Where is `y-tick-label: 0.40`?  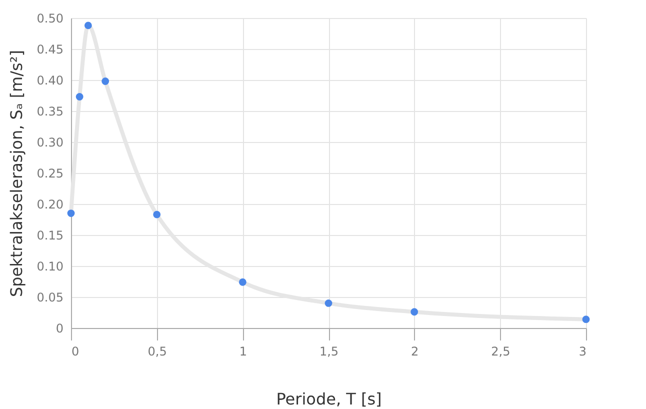 y-tick-label: 0.40 is located at coordinates (50, 81).